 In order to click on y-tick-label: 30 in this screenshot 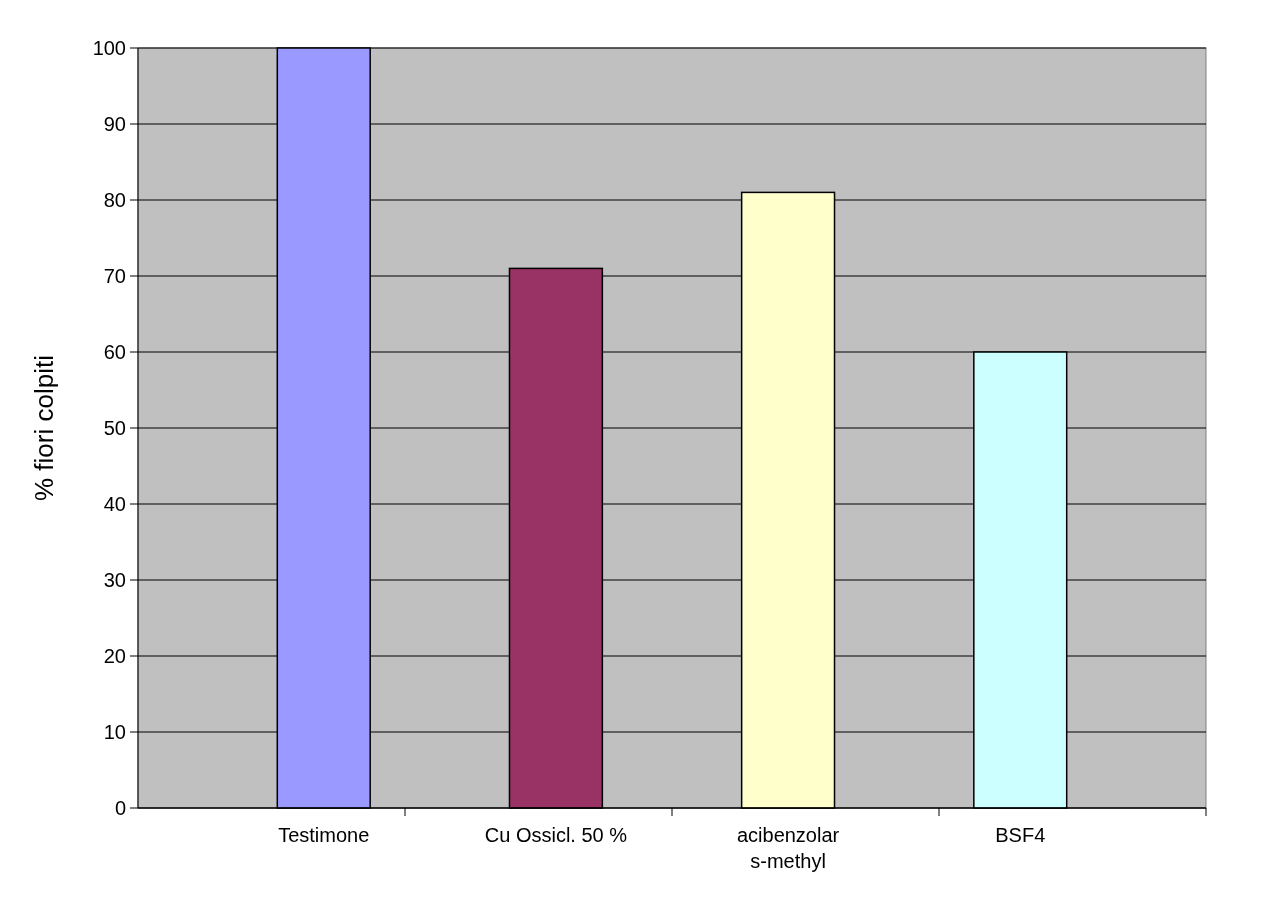, I will do `click(114, 580)`.